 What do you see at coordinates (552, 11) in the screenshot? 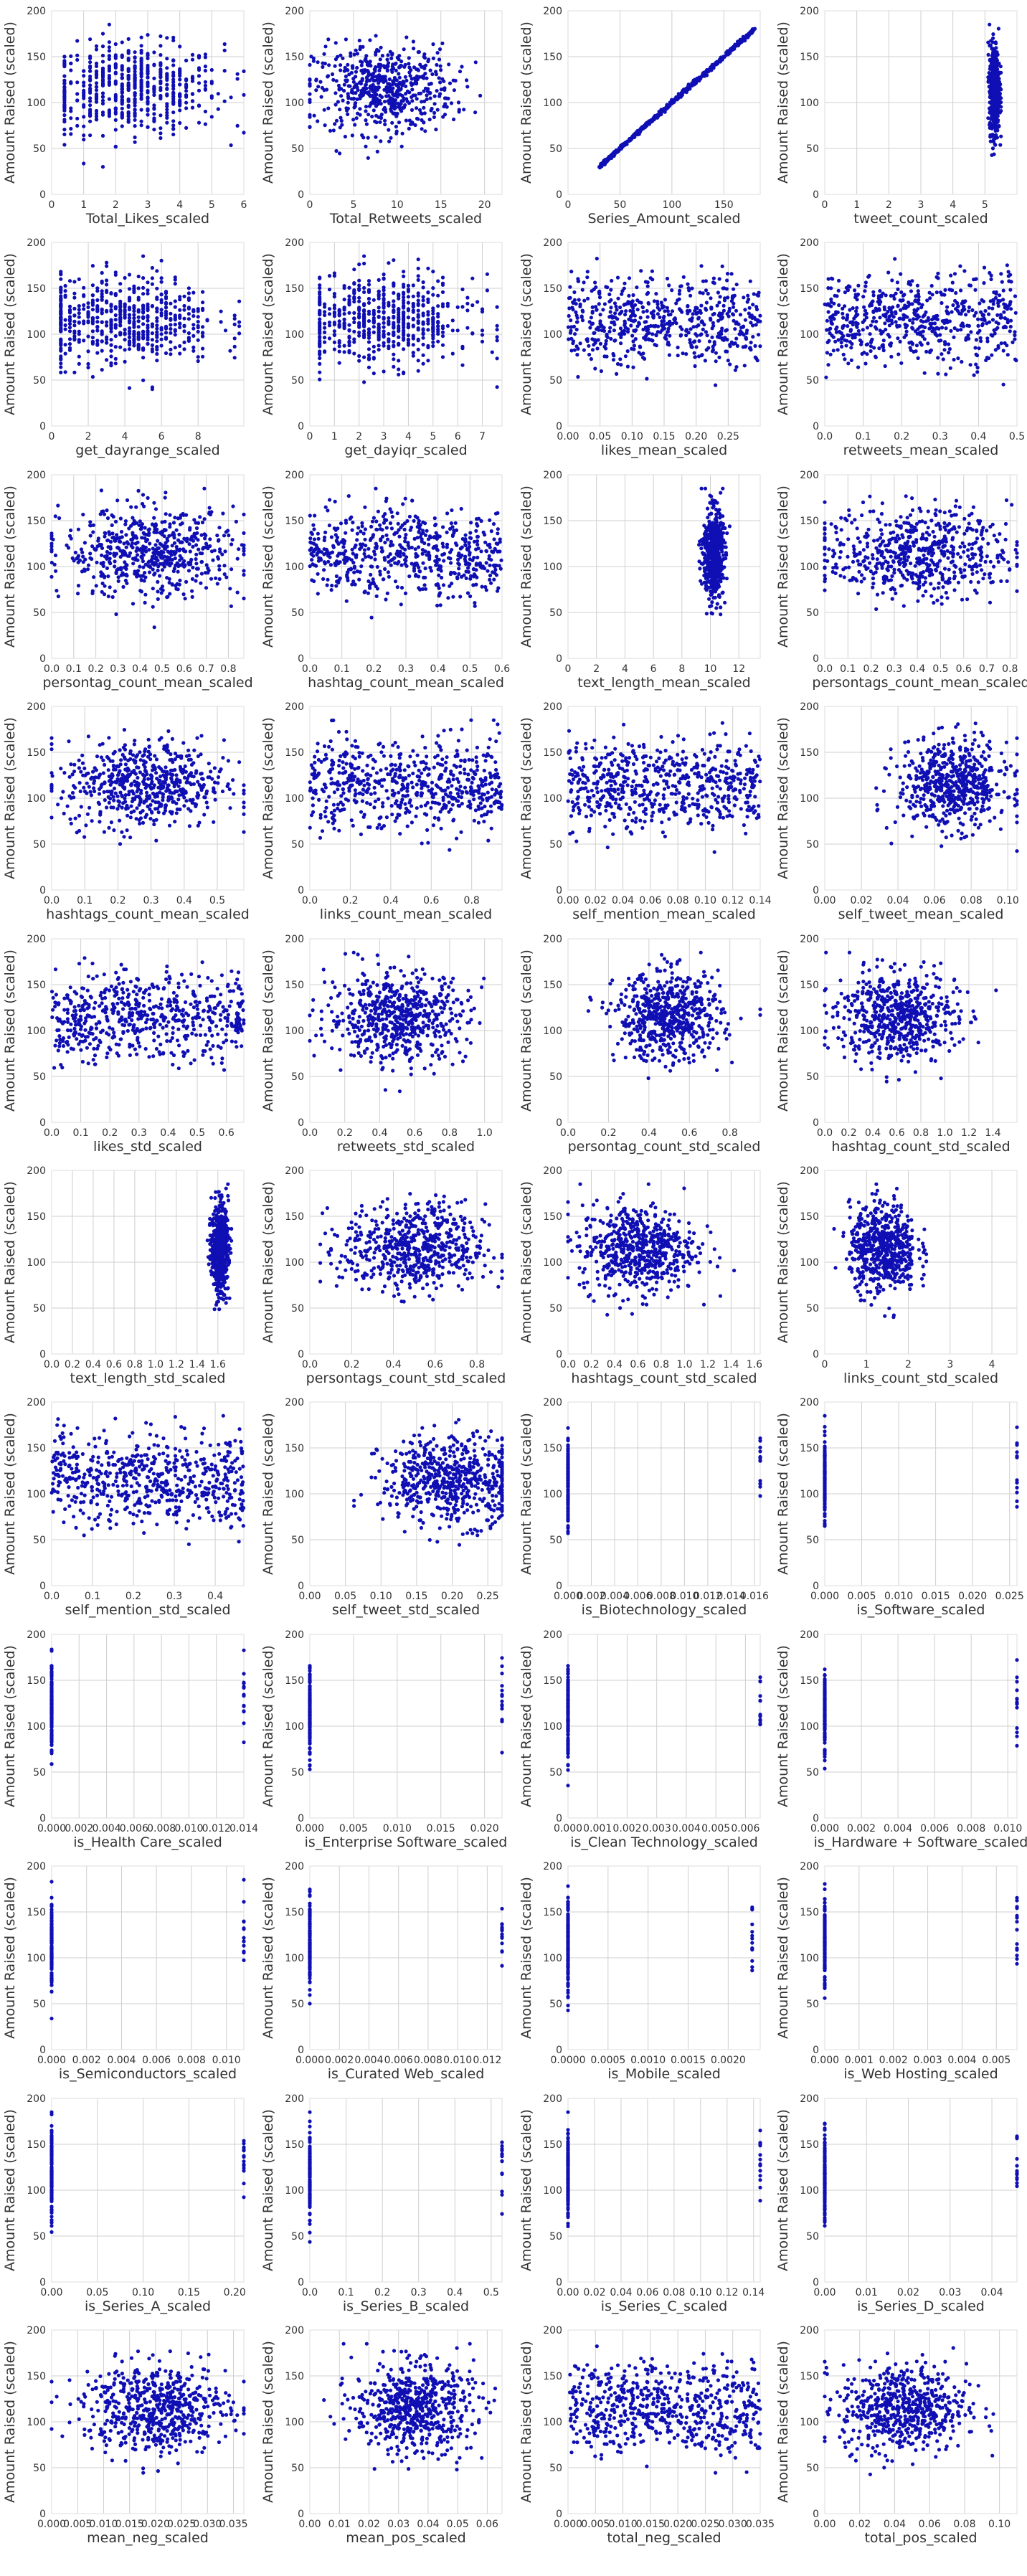
I see `y-tick-label: 200` at bounding box center [552, 11].